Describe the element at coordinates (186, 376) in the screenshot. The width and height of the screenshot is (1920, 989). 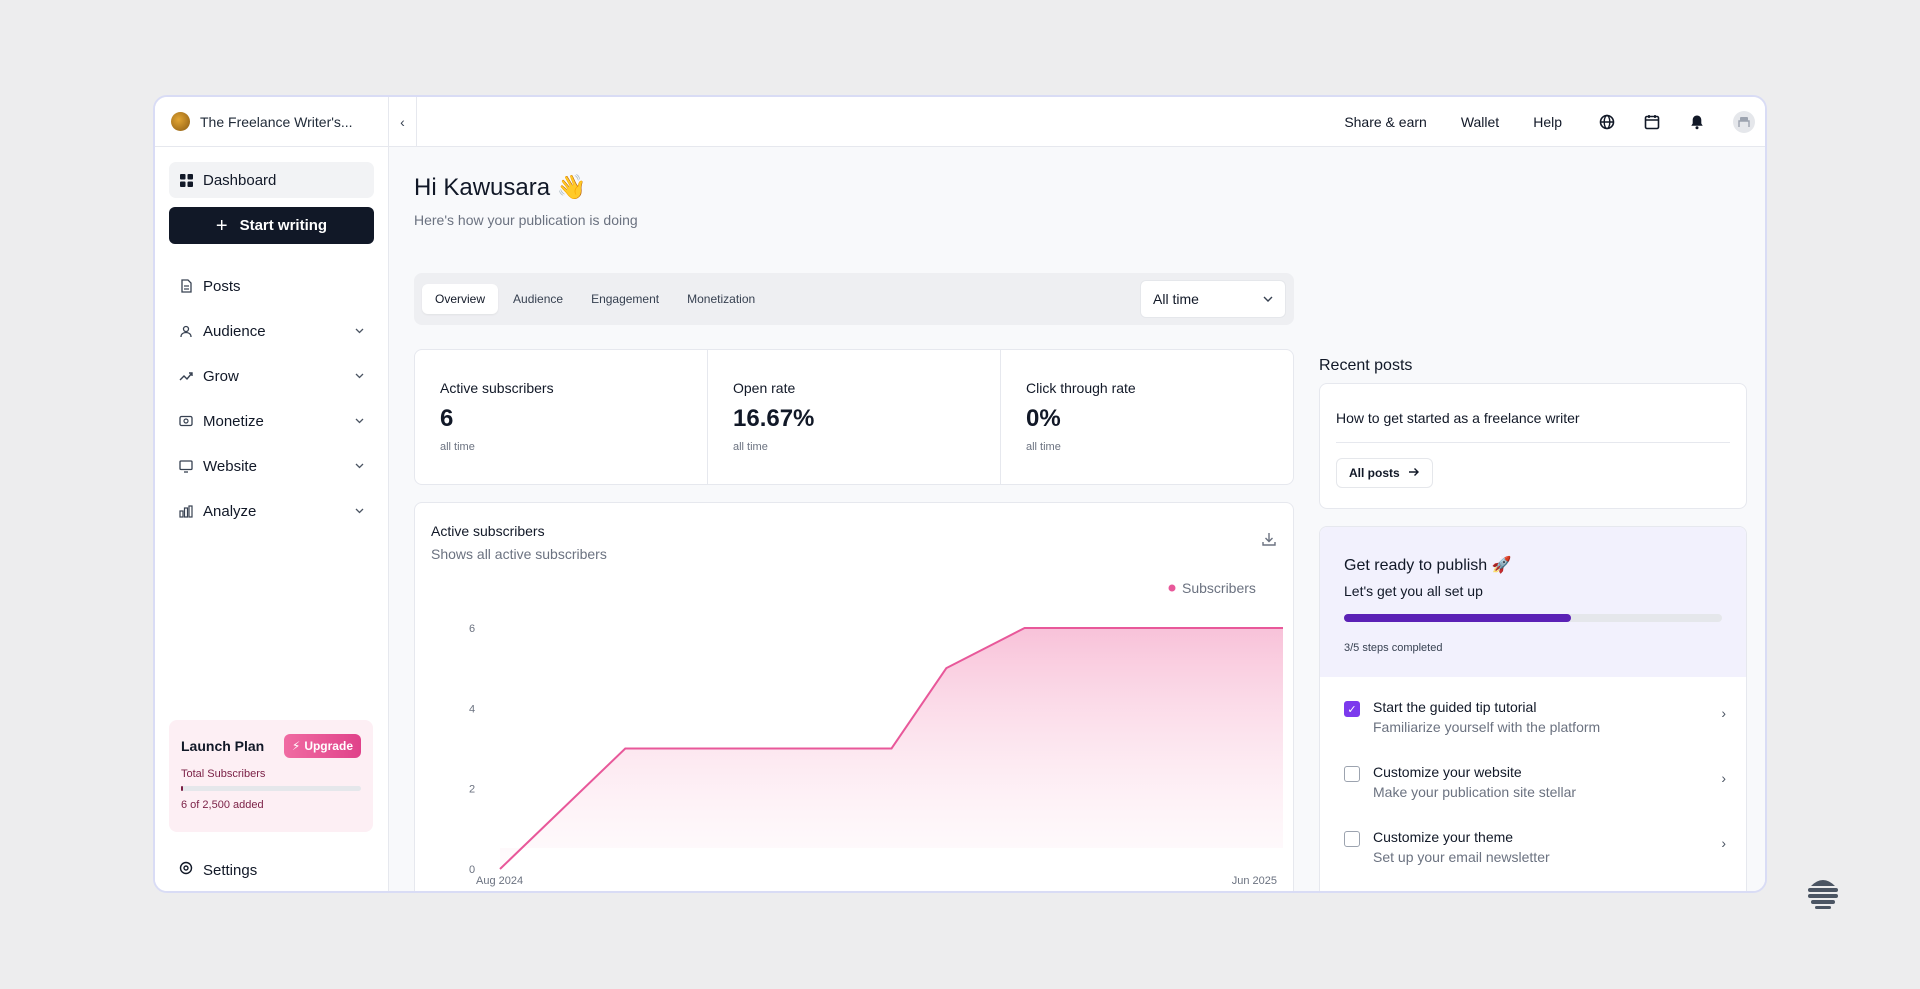
I see `grow-icon` at that location.